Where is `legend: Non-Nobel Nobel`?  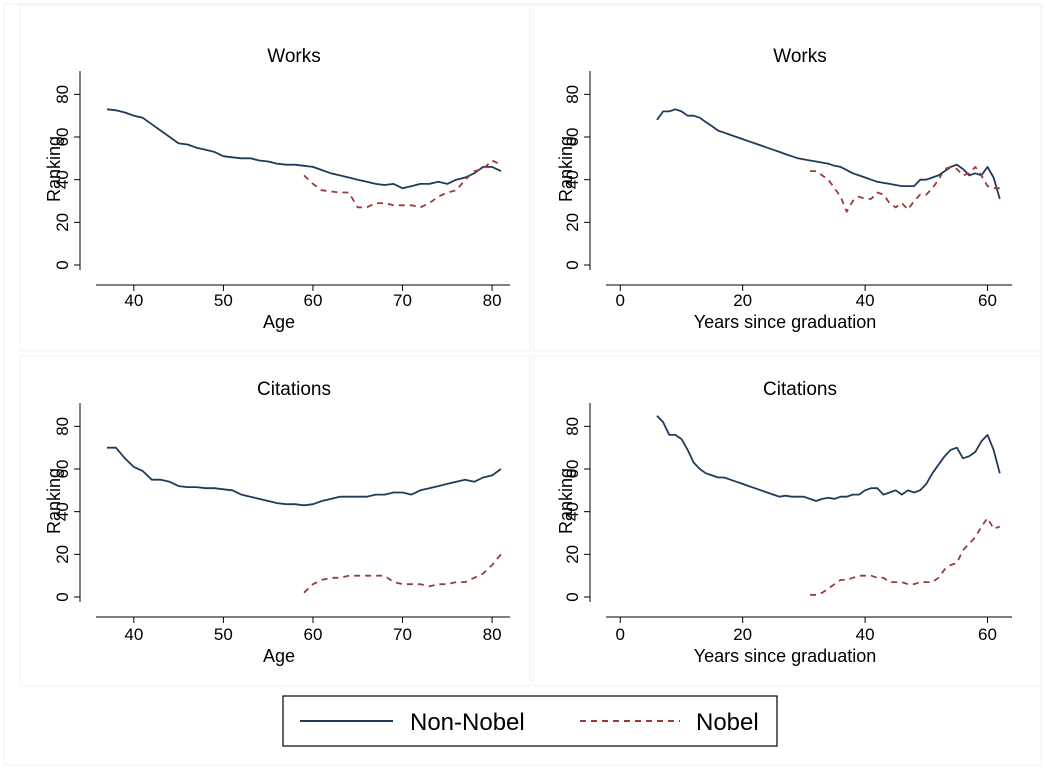
legend: Non-Nobel Nobel is located at coordinates (530, 721).